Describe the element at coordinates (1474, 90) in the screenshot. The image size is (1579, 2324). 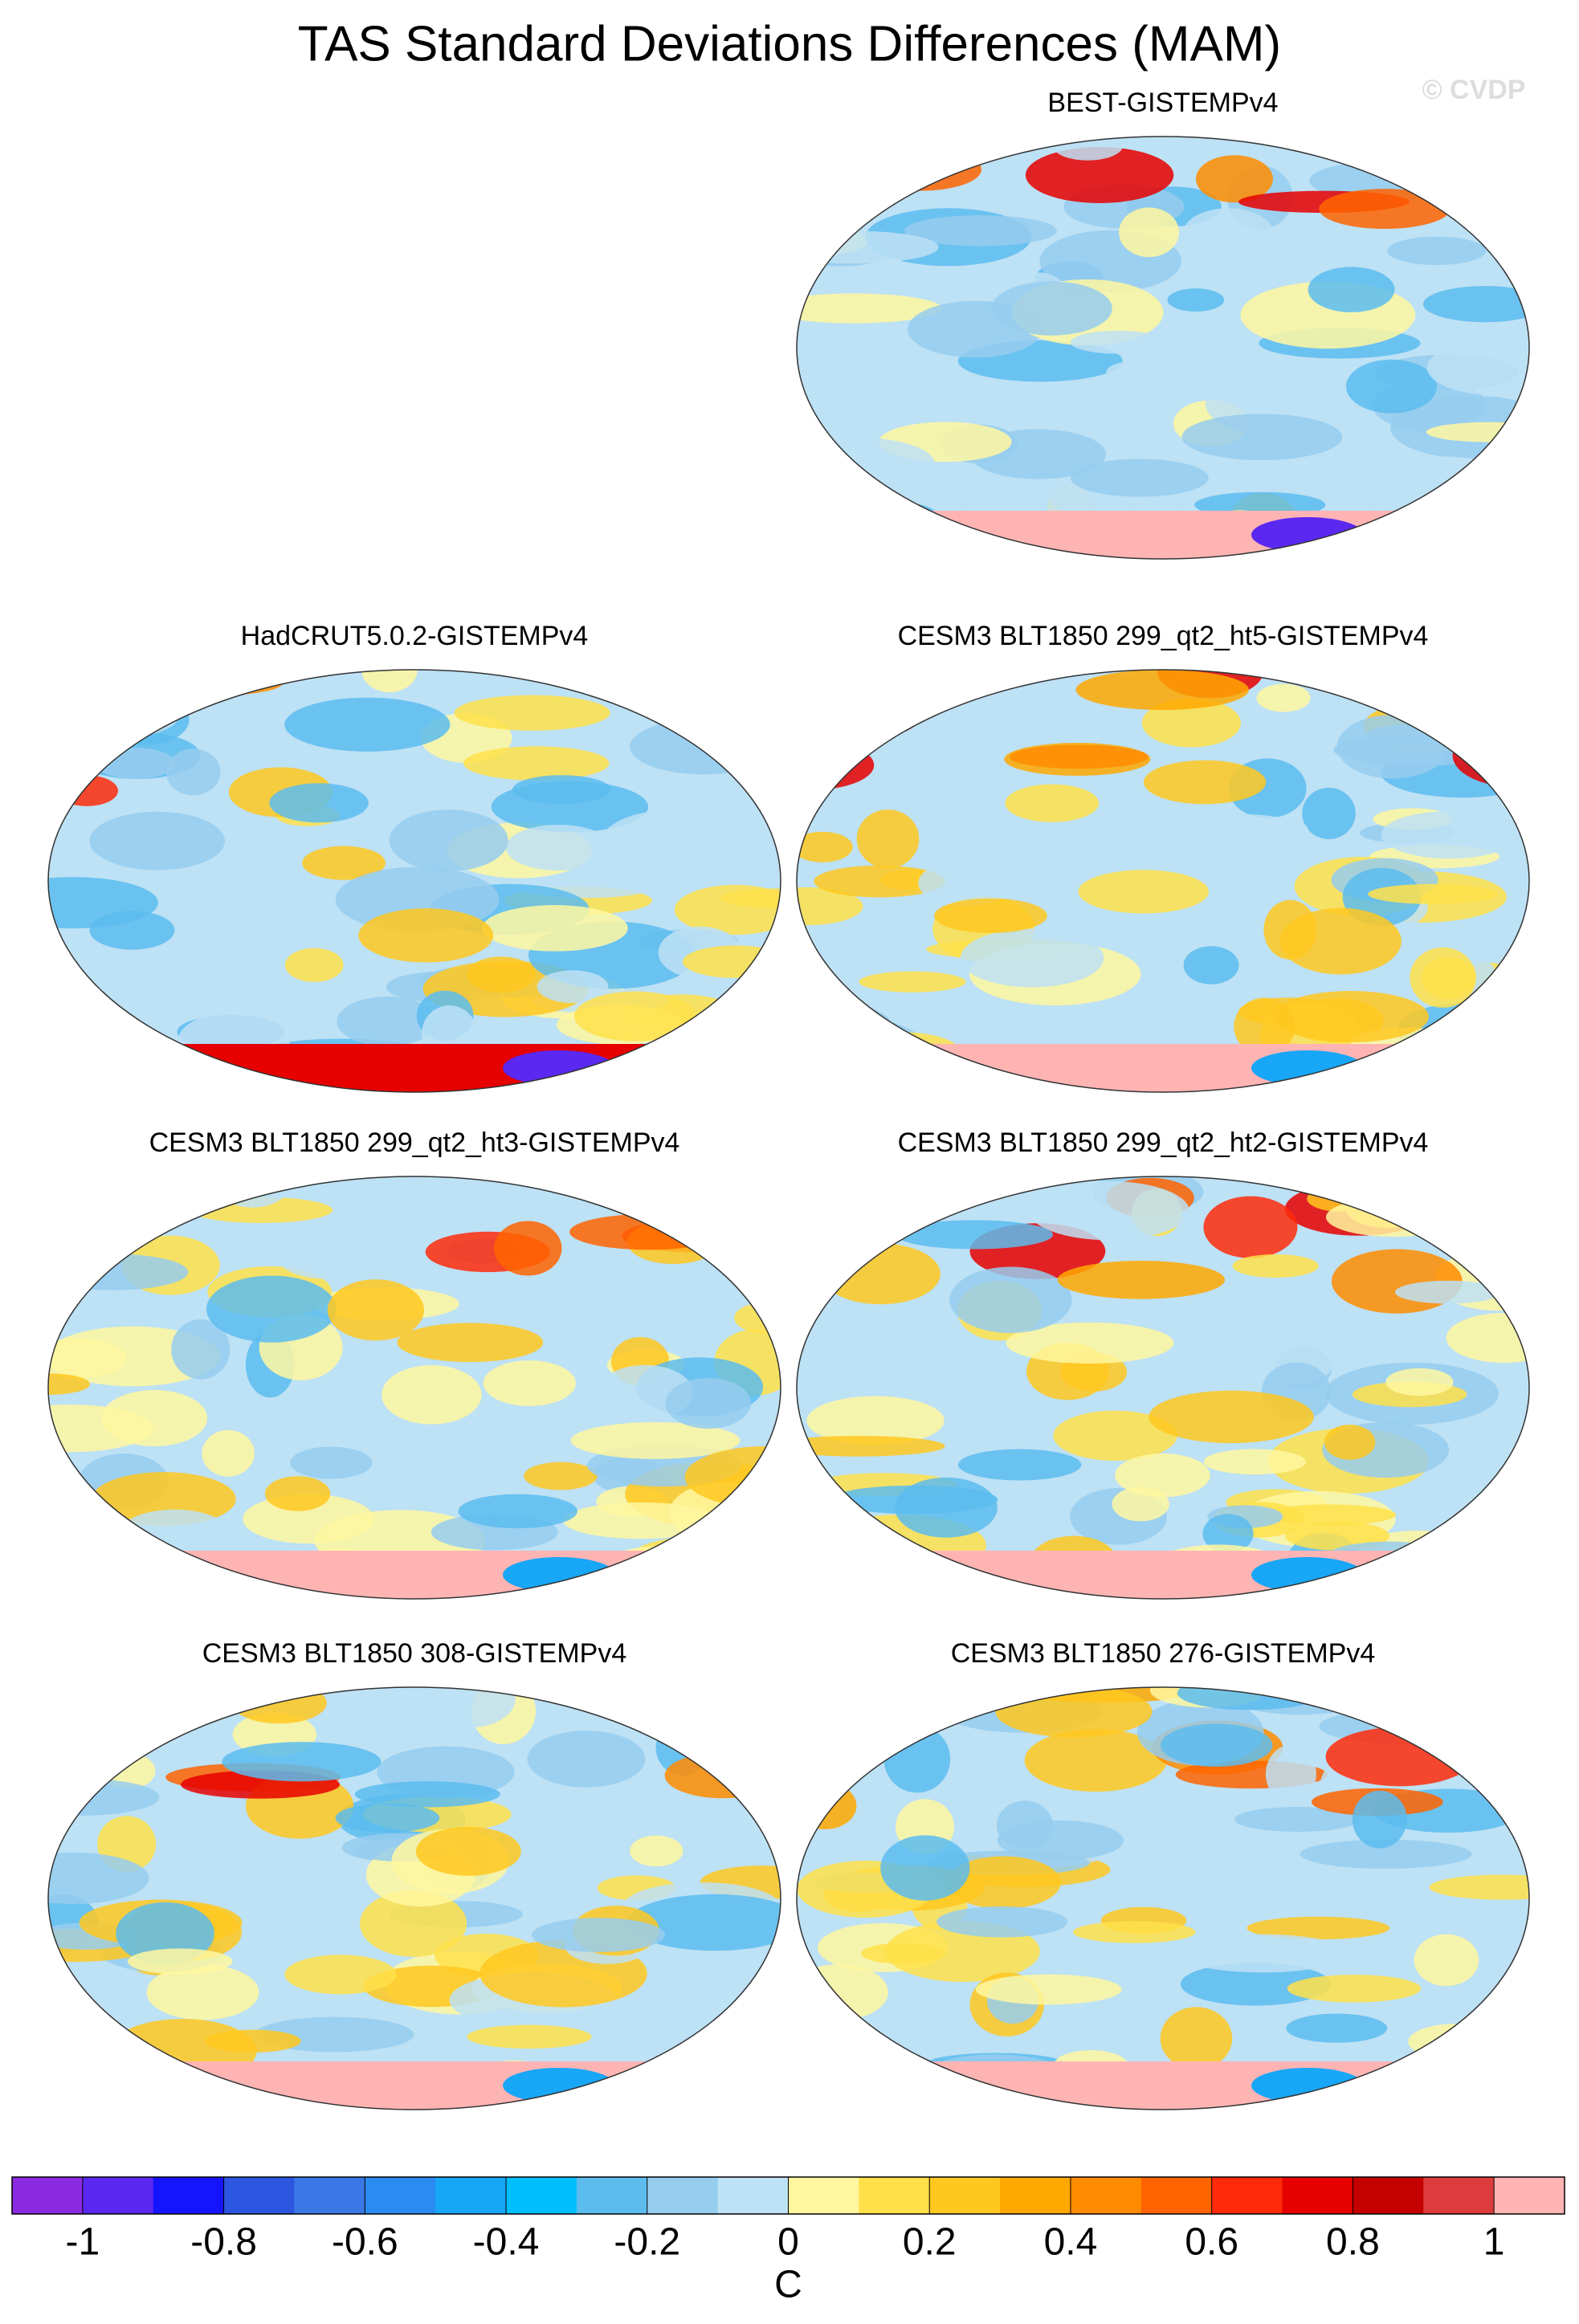
I see `watermark: © CVDP` at that location.